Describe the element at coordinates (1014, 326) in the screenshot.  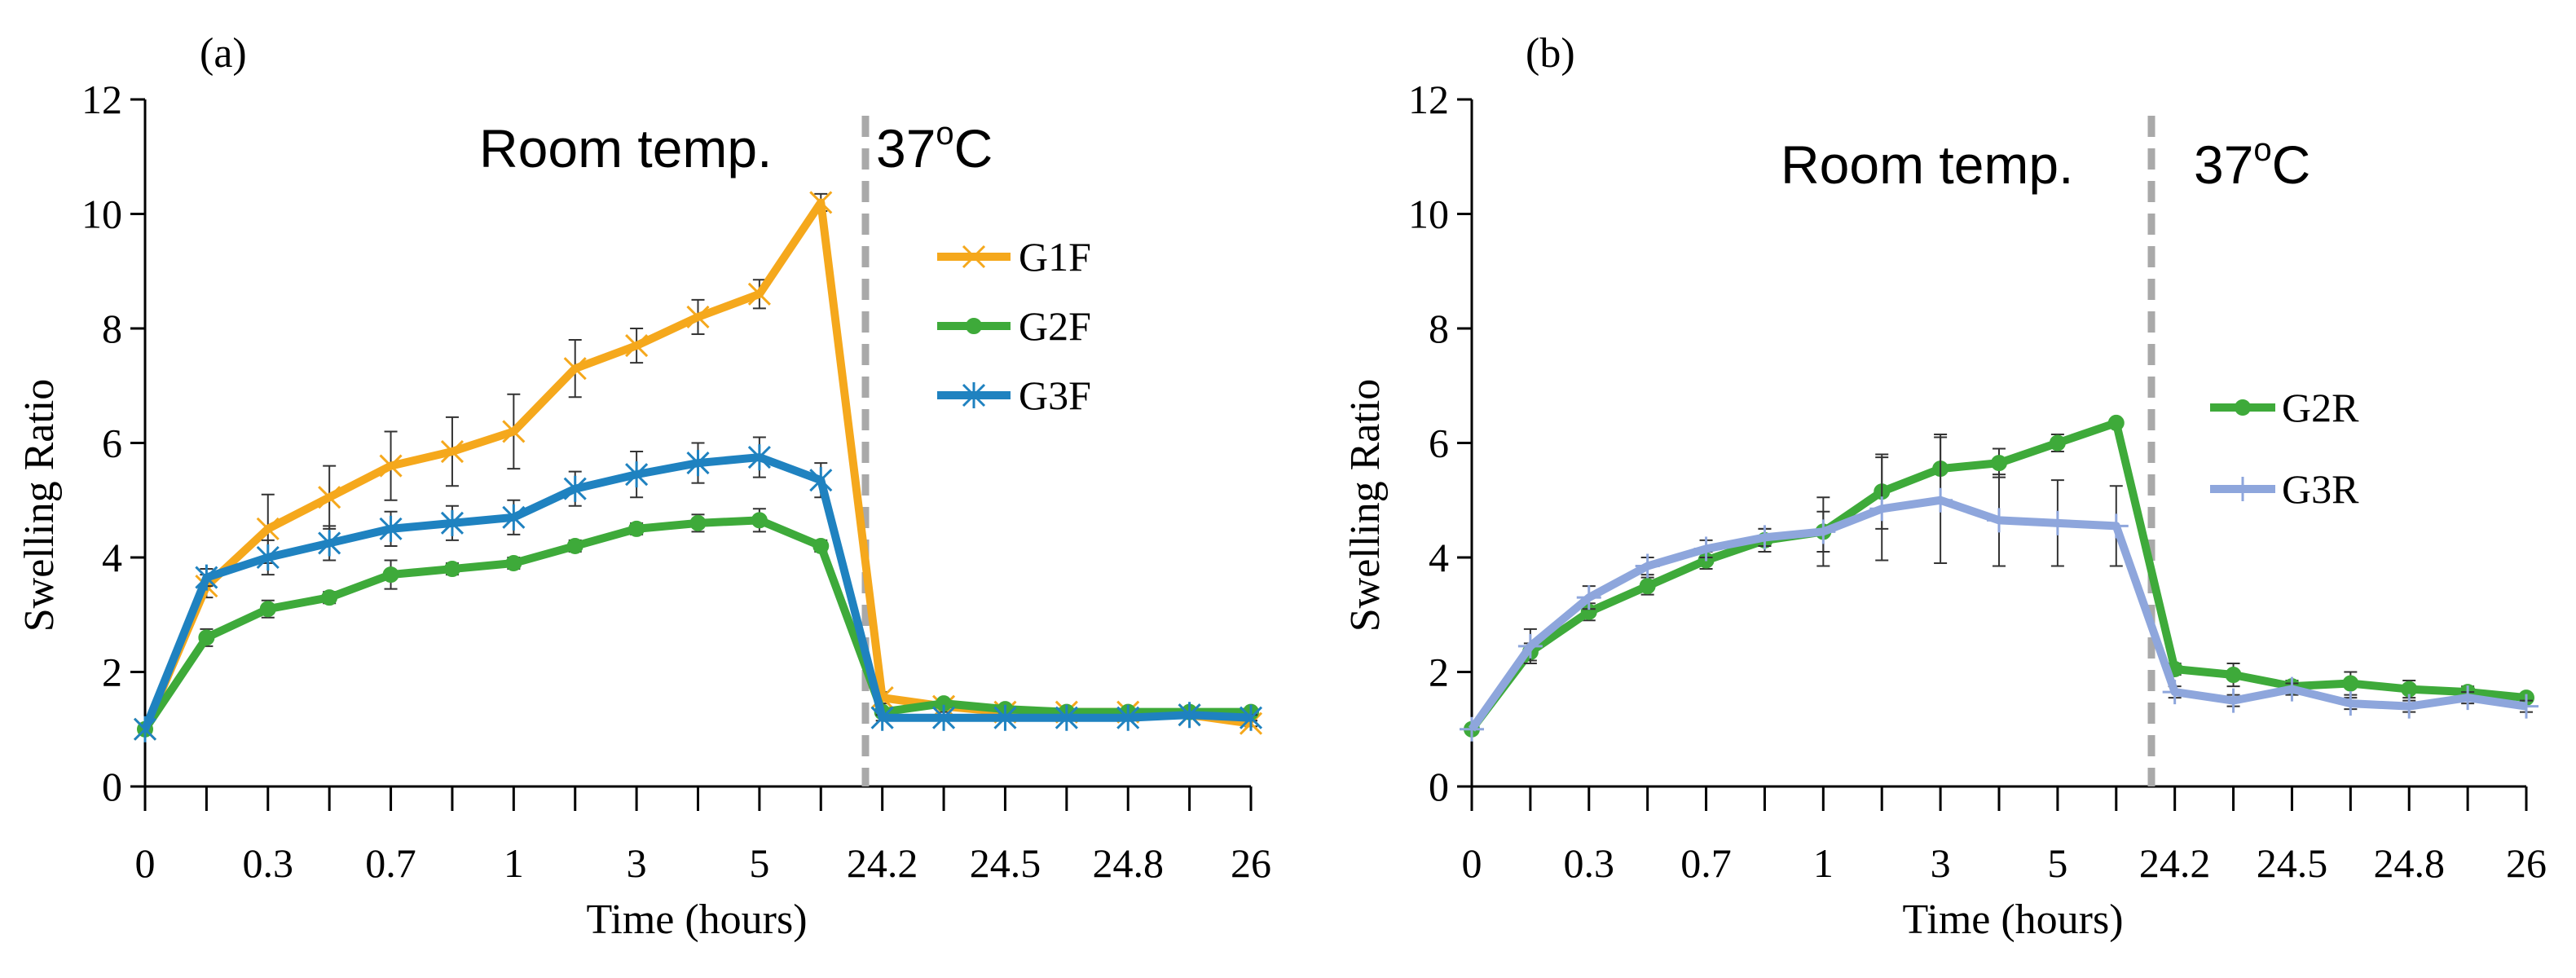
I see `panel-a-series-g2f-legend-item: G2F` at that location.